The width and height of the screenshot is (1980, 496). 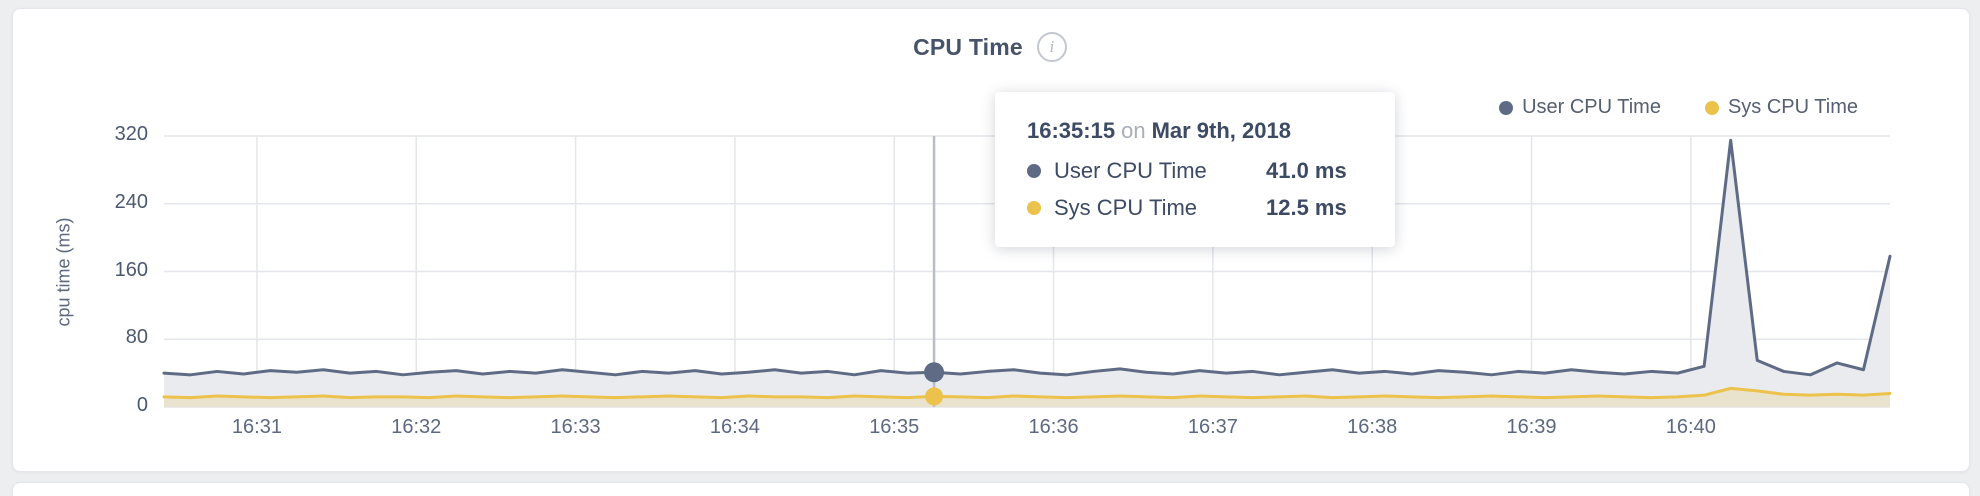 I want to click on x-tick-label: 16:36, so click(x=1053, y=427).